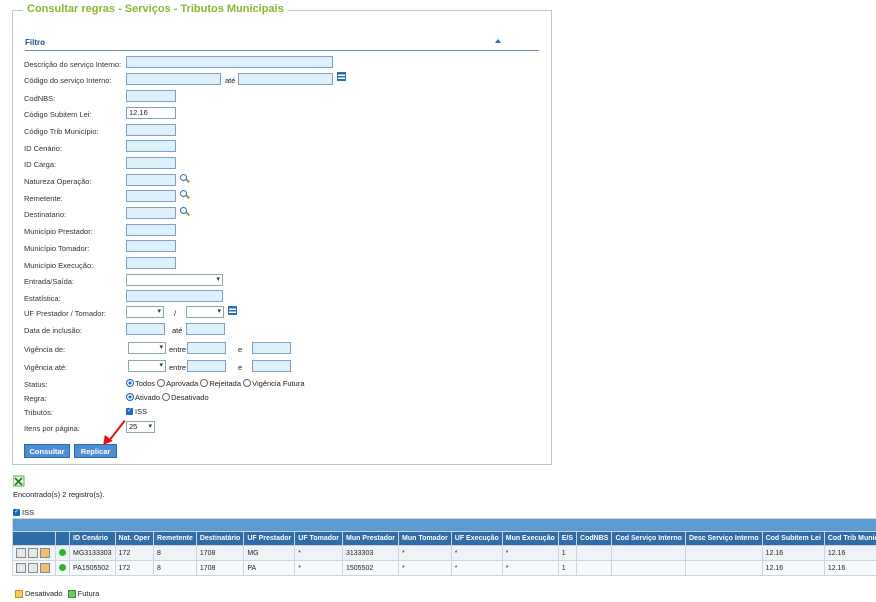  Describe the element at coordinates (151, 113) in the screenshot. I see `cod-subitem-input: 12.16` at that location.